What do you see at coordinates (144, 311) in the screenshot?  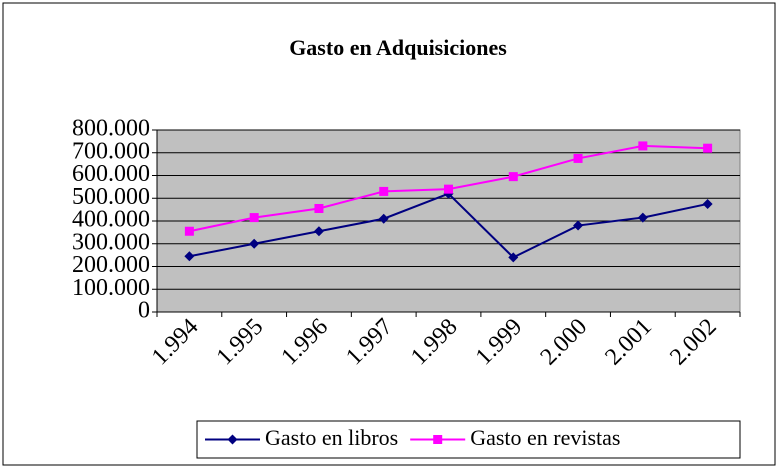 I see `y-tick-label: 0` at bounding box center [144, 311].